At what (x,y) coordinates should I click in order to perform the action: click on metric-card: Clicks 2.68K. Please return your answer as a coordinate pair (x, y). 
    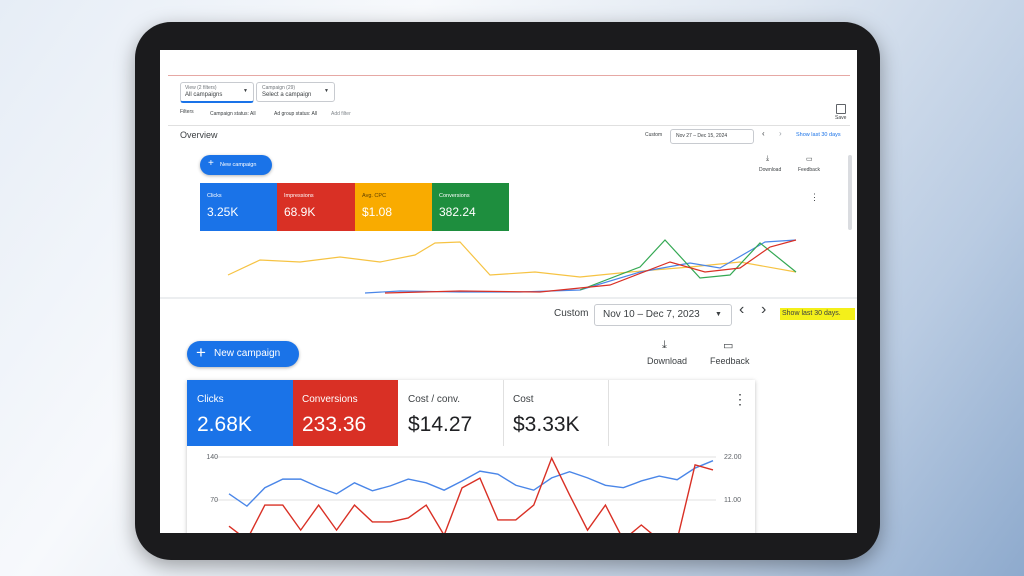
    Looking at the image, I should click on (240, 413).